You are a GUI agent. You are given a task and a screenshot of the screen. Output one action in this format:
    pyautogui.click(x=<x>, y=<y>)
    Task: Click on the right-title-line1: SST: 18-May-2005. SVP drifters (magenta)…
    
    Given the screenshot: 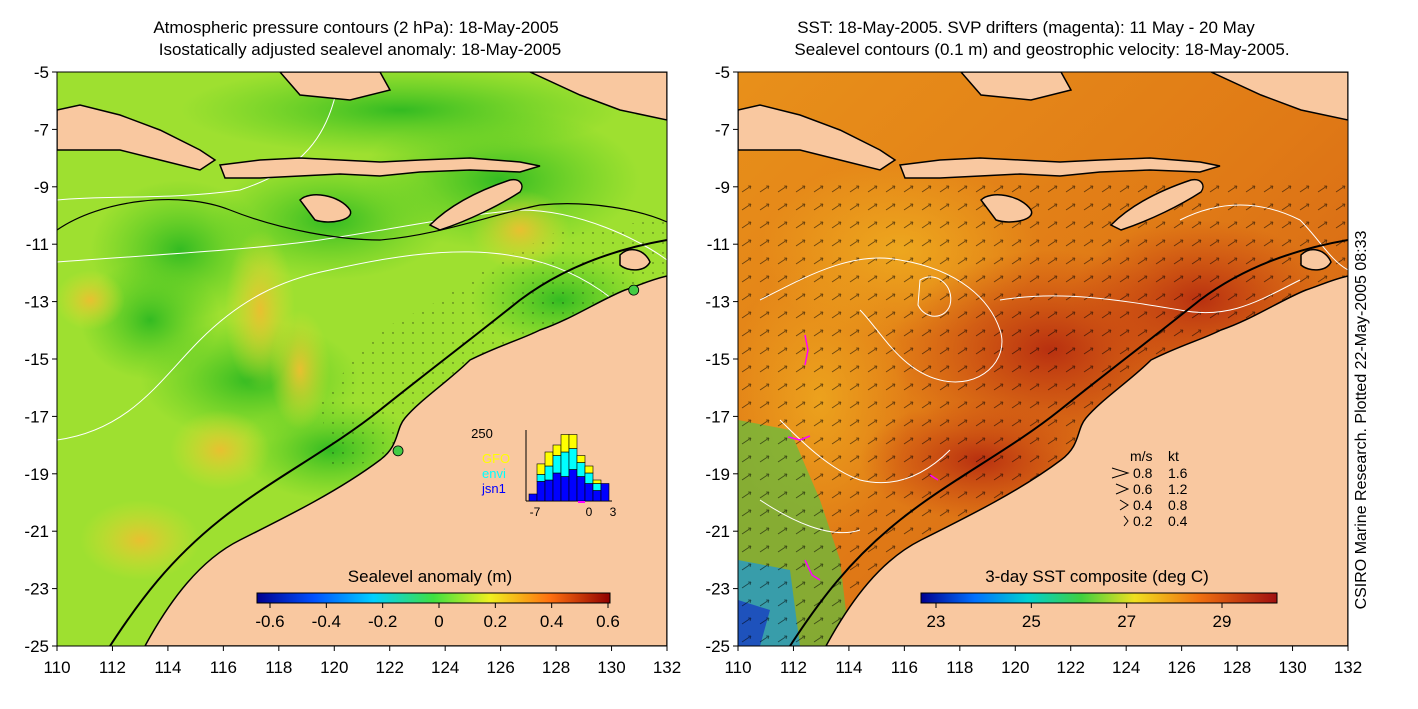 What is the action you would take?
    pyautogui.click(x=1026, y=27)
    